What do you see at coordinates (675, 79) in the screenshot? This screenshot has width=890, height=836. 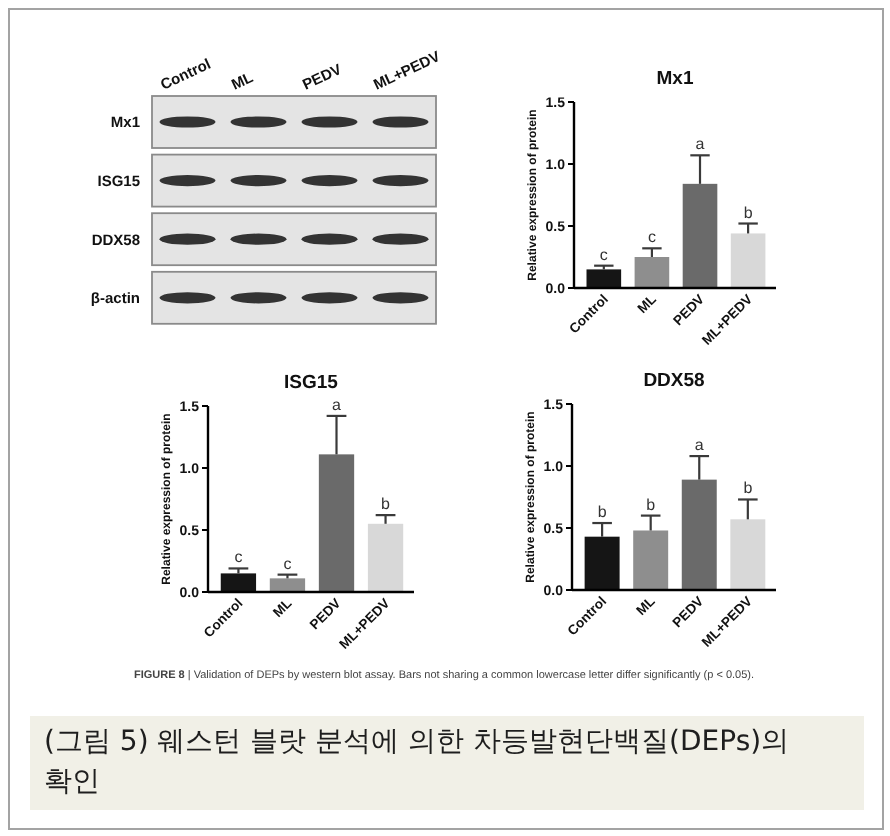 I see `chart-title: Mx1` at bounding box center [675, 79].